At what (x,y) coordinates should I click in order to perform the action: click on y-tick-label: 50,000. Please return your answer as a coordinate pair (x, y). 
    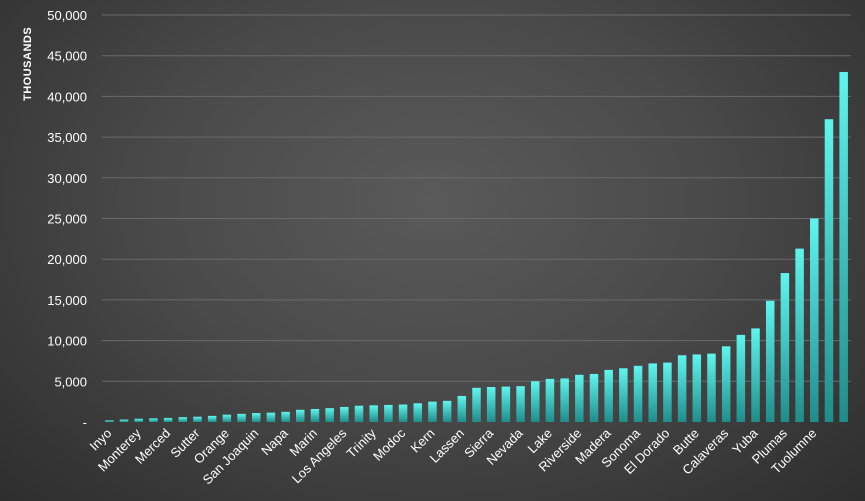
    Looking at the image, I should click on (67, 15).